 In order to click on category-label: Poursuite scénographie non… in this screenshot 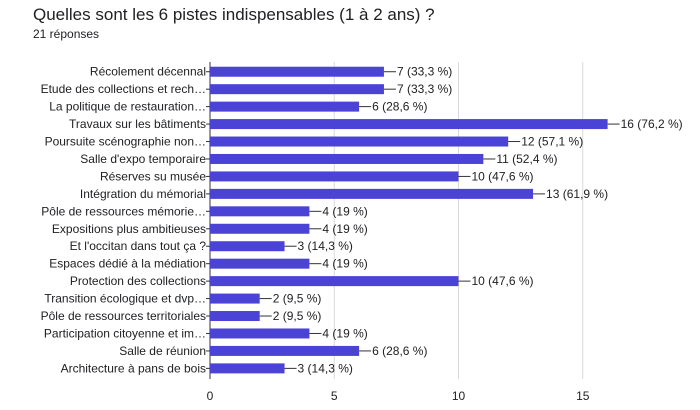, I will do `click(125, 142)`.